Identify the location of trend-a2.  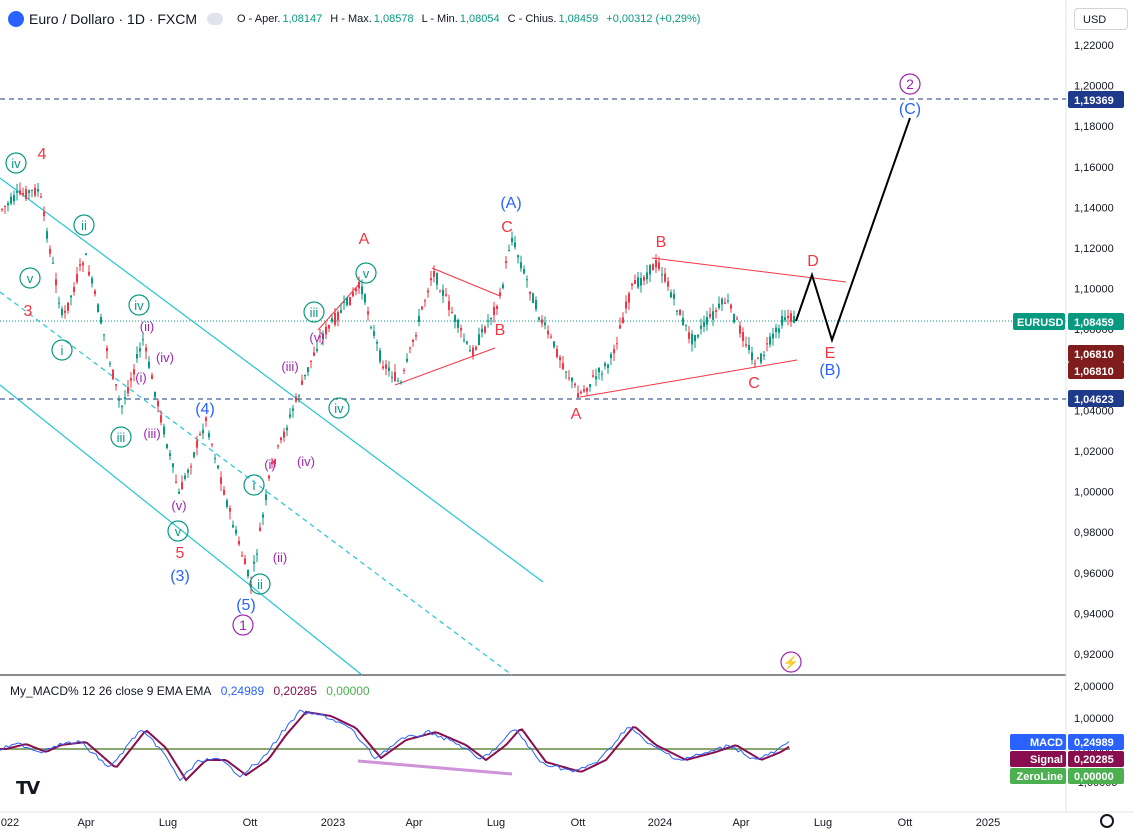
(445, 366).